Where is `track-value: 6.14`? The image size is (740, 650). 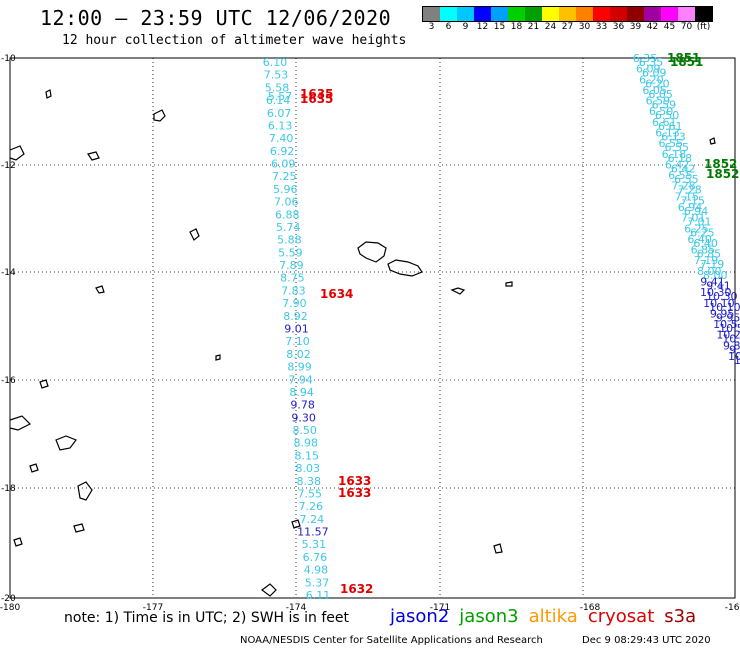
track-value: 6.14 is located at coordinates (278, 100).